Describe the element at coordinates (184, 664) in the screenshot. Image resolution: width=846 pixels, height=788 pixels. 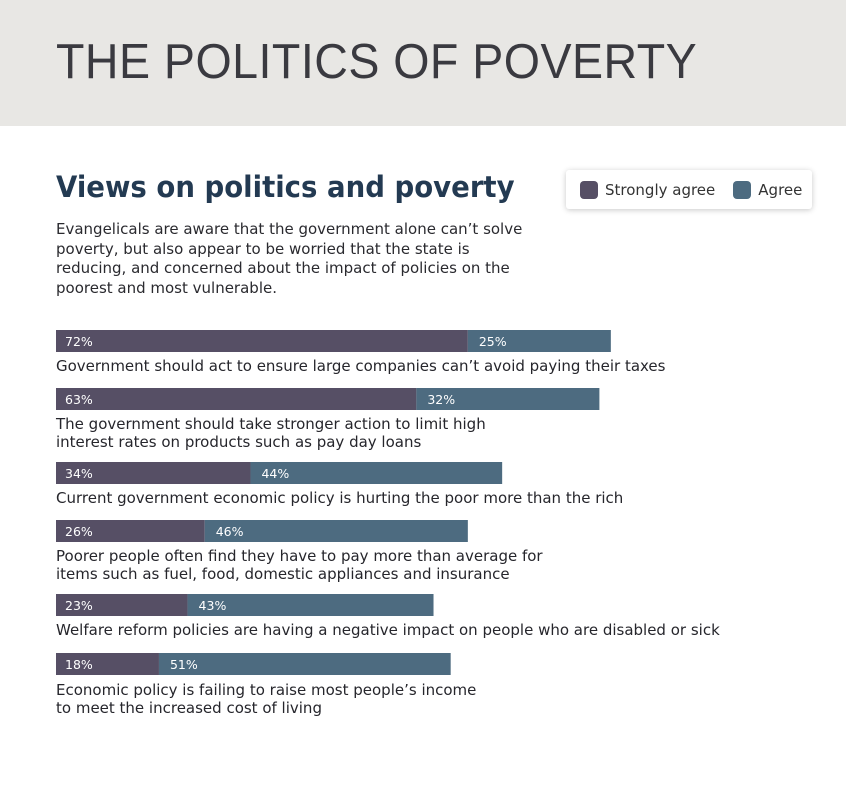
I see `bar-label-agree-6: 51%` at that location.